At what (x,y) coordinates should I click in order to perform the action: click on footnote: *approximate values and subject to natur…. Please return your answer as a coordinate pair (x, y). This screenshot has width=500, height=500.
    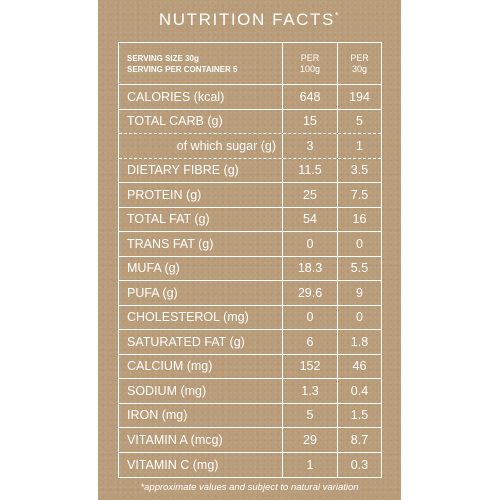
    Looking at the image, I should click on (249, 487).